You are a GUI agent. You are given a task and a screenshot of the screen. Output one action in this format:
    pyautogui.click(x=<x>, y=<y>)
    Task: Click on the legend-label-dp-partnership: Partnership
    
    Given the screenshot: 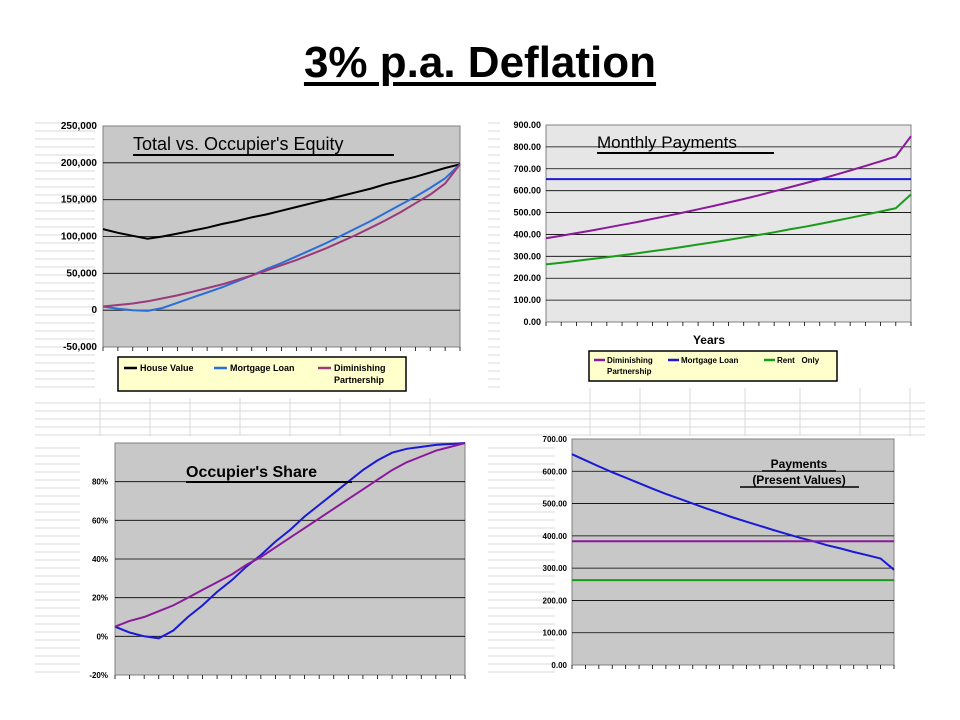 What is the action you would take?
    pyautogui.click(x=629, y=371)
    